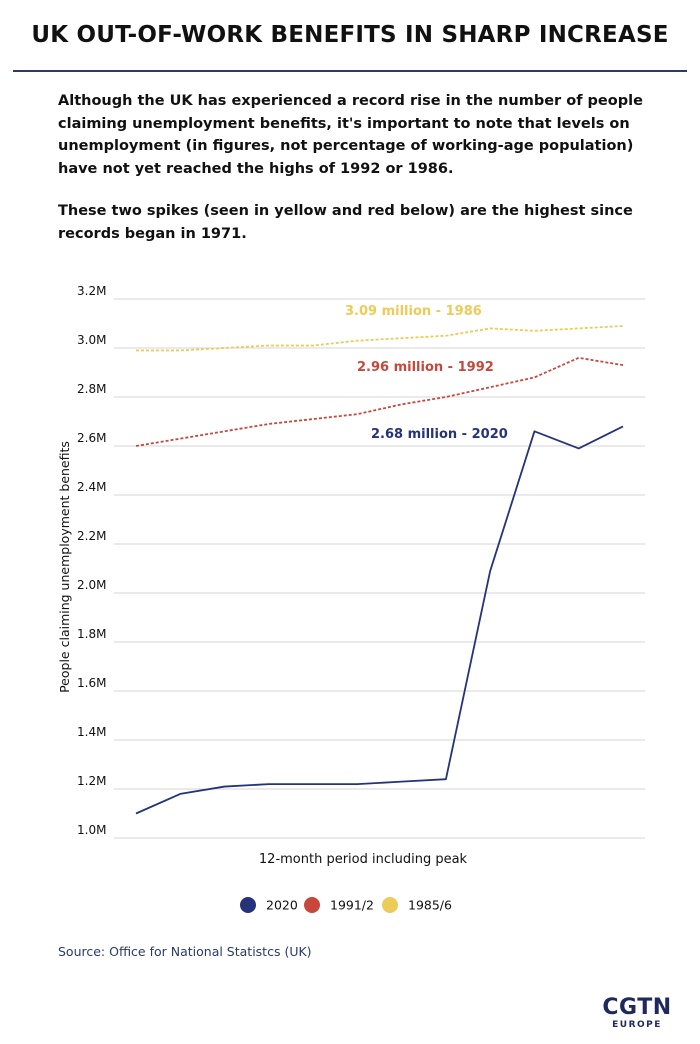  I want to click on x-axis-label: 12-month period including peak, so click(363, 859).